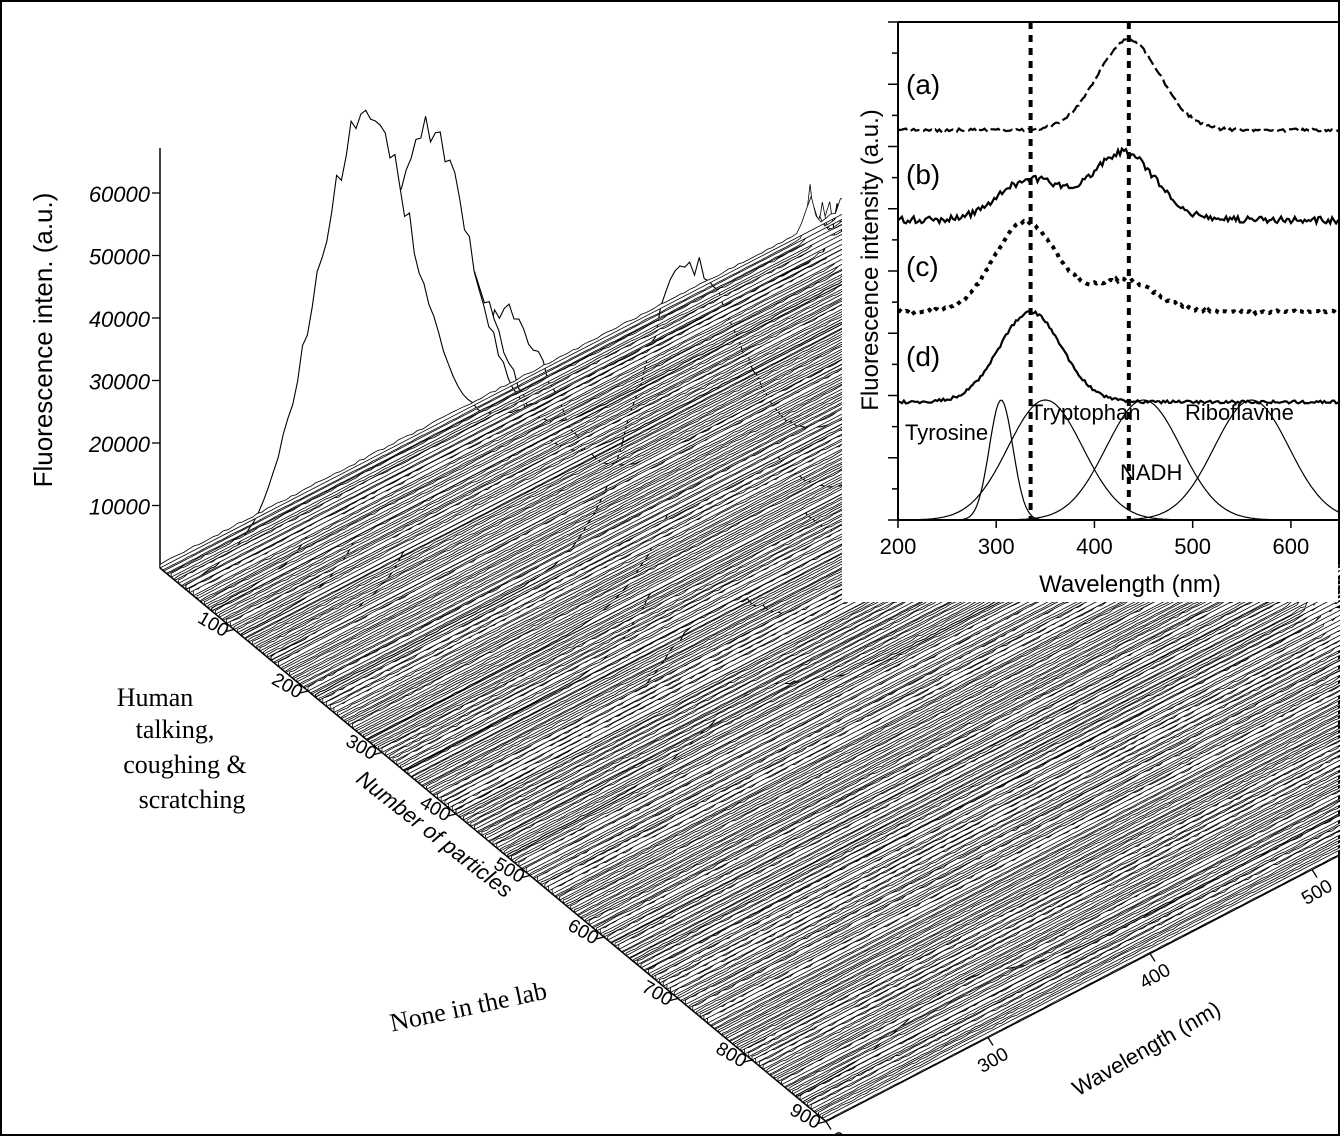 The image size is (1340, 1136). Describe the element at coordinates (1239, 412) in the screenshot. I see `reference-spectrum-label: Riboflavine` at that location.